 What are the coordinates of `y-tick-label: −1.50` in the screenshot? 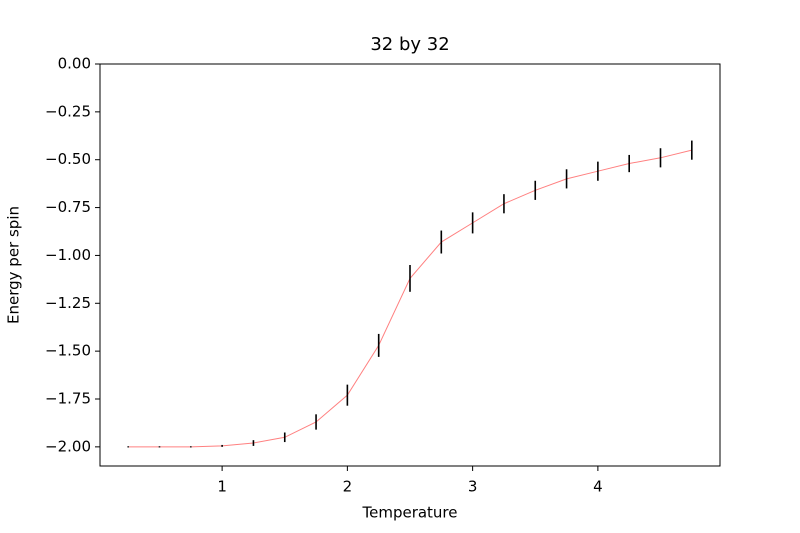 It's located at (68, 351).